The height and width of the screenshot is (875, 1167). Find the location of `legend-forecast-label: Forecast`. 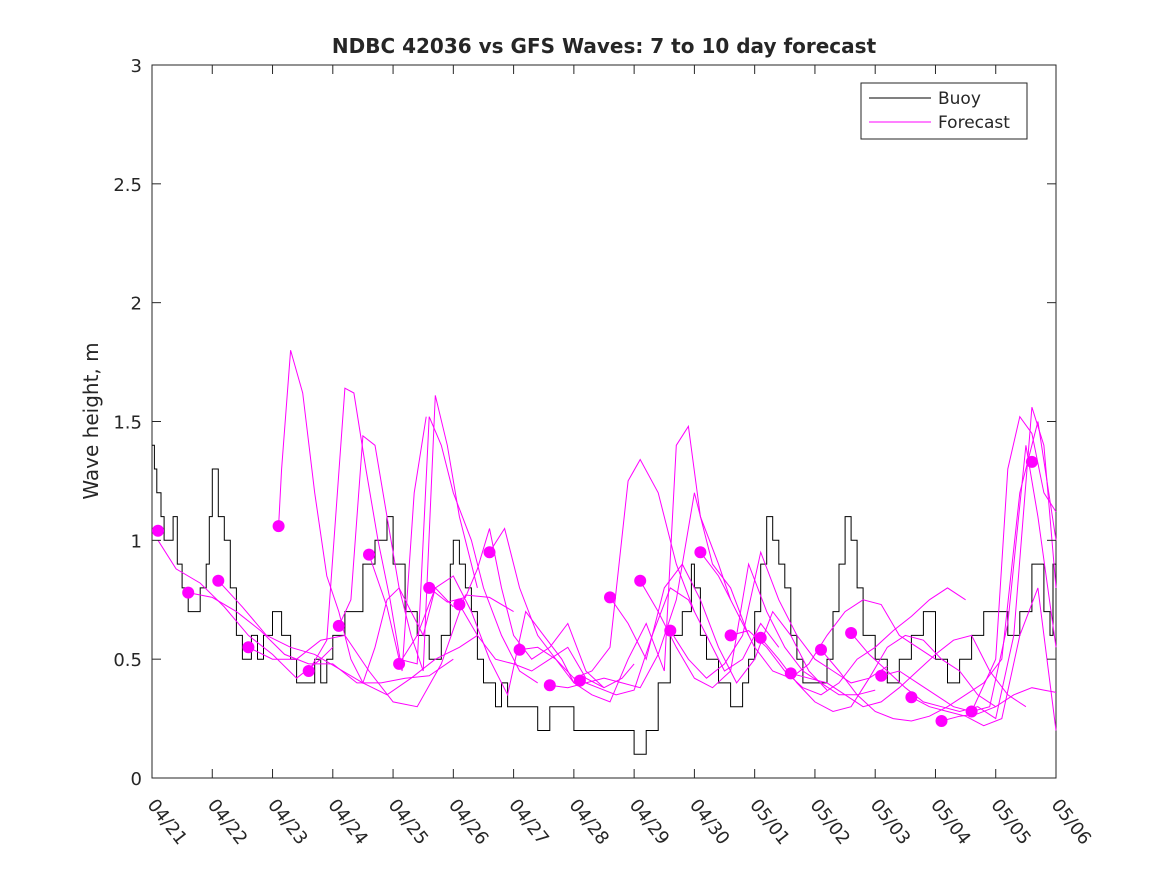

legend-forecast-label: Forecast is located at coordinates (974, 123).